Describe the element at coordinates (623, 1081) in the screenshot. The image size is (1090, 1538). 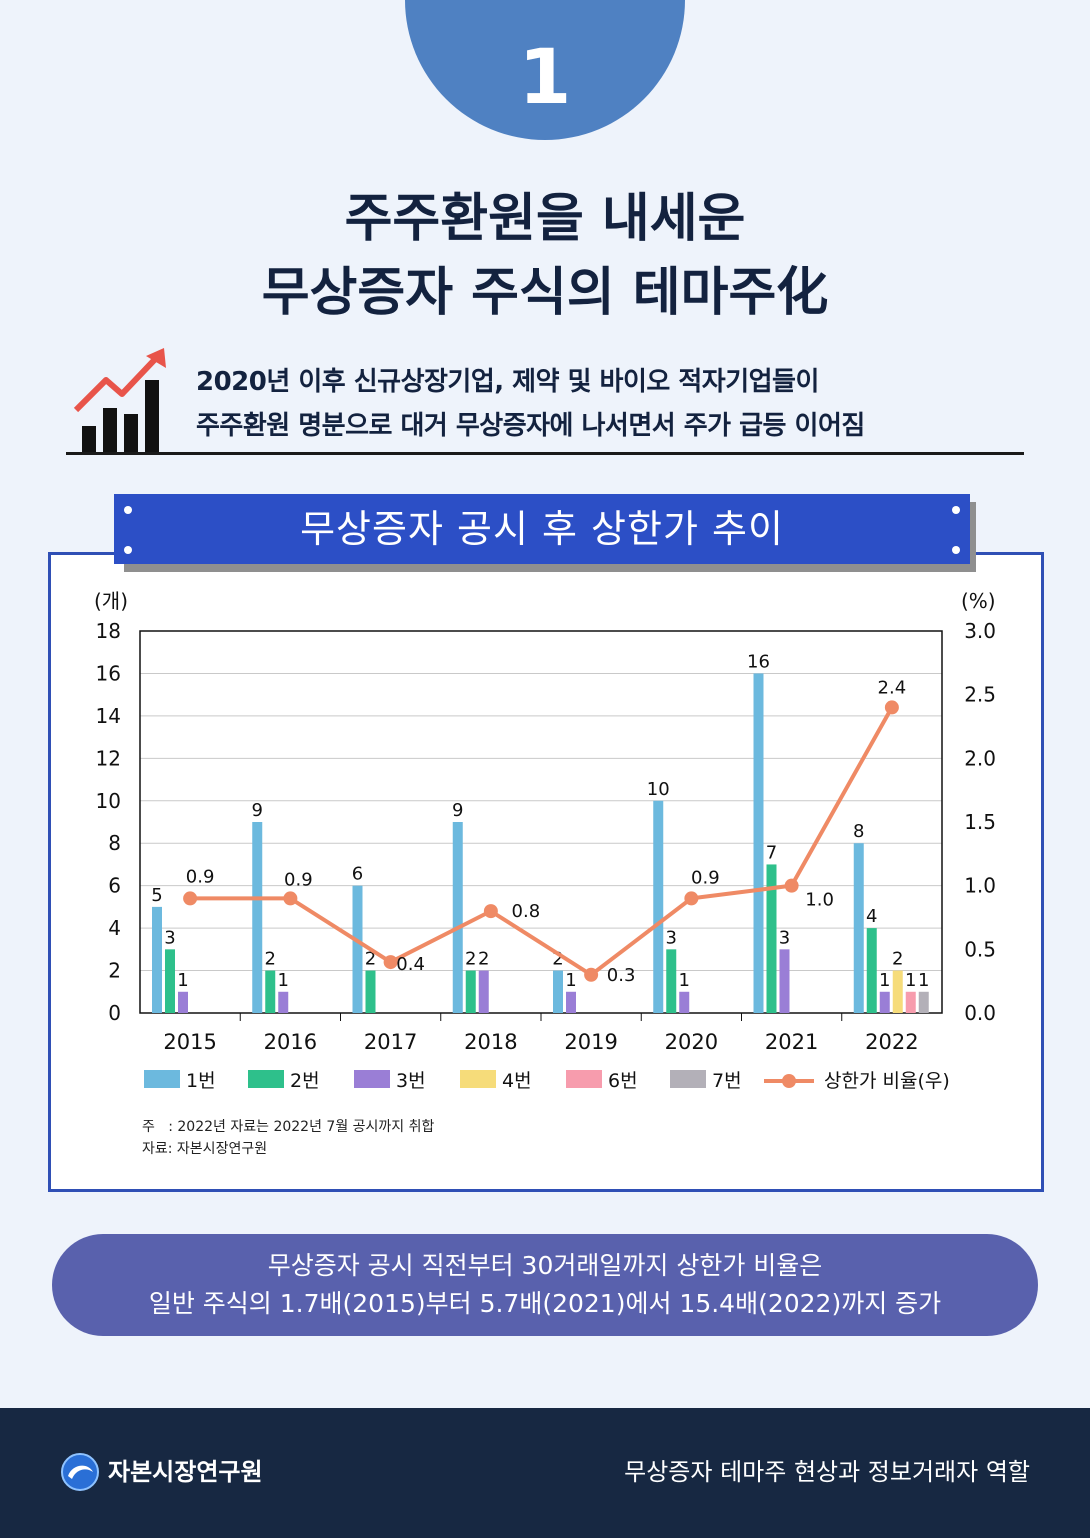
I see `legend-label: 6번` at that location.